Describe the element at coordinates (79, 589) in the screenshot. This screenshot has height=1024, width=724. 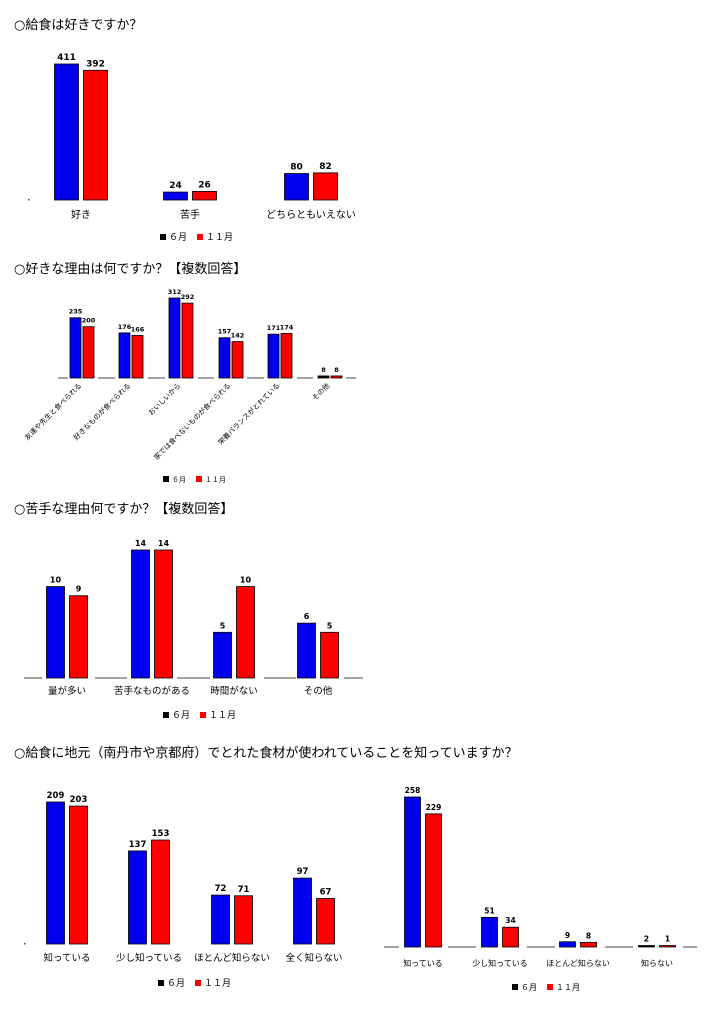
I see `c3-value-label: 9` at that location.